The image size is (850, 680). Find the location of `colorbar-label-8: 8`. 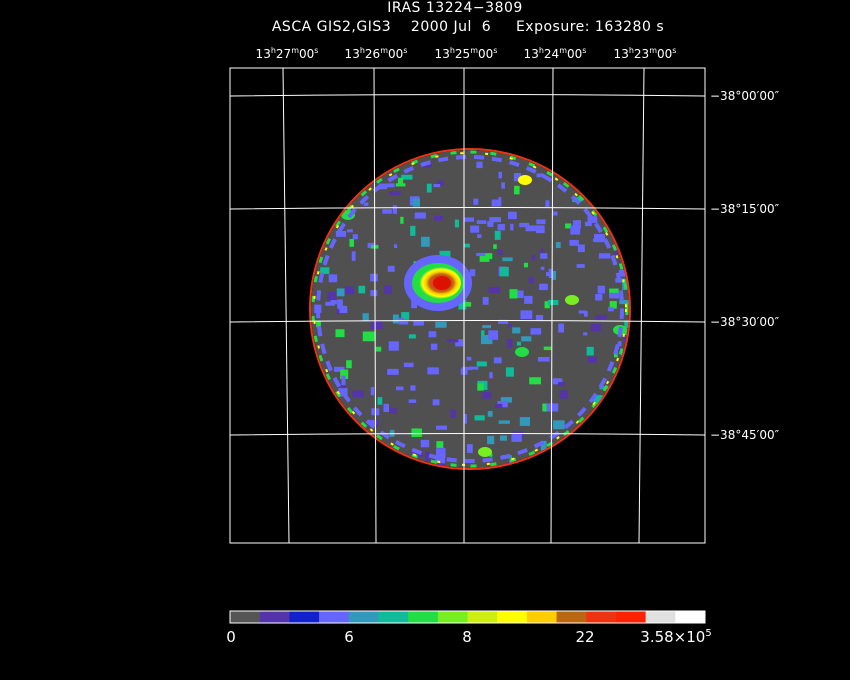

colorbar-label-8: 8 is located at coordinates (467, 637).